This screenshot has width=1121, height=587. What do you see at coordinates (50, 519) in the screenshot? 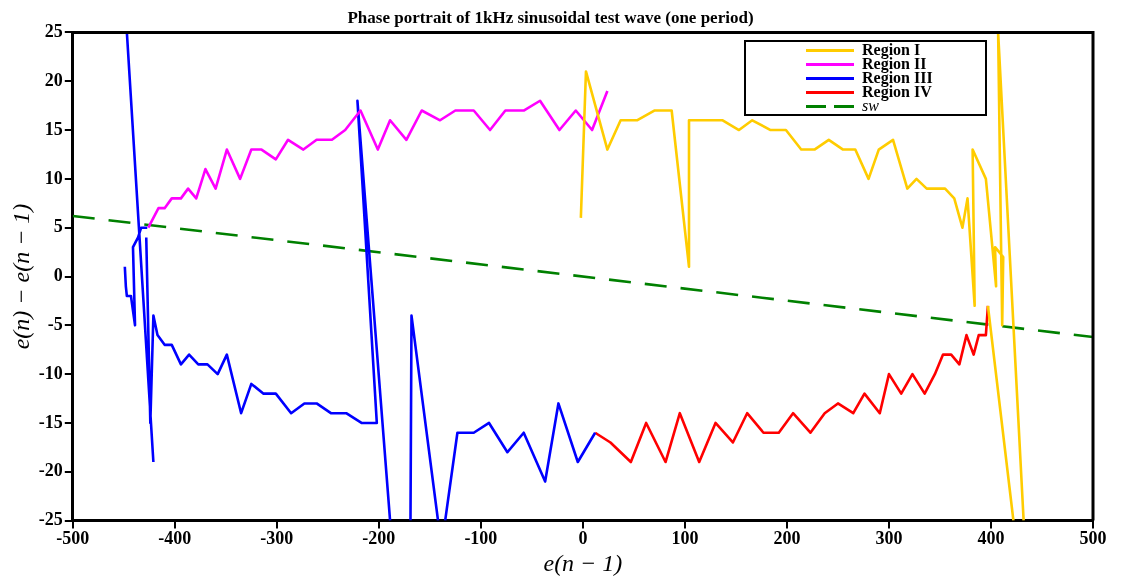
I see `y-tick-label: -25` at bounding box center [50, 519].